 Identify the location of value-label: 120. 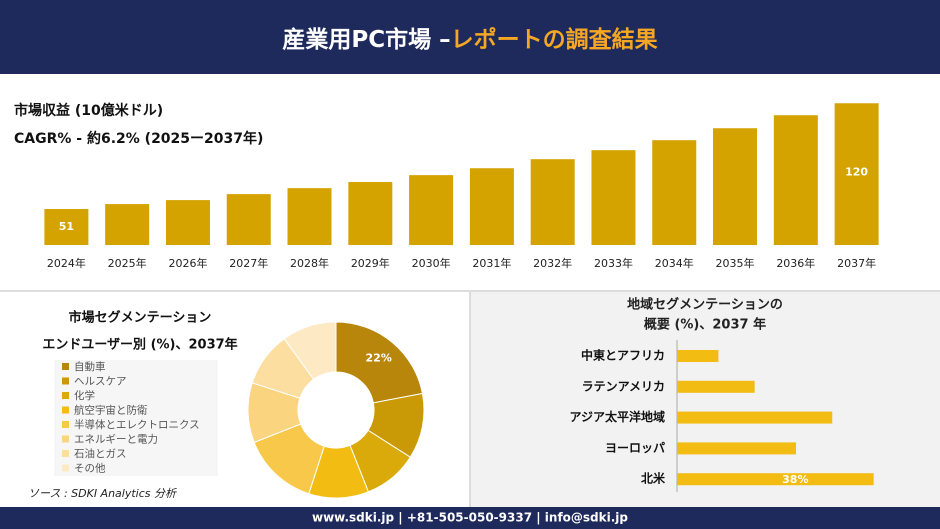
(856, 171).